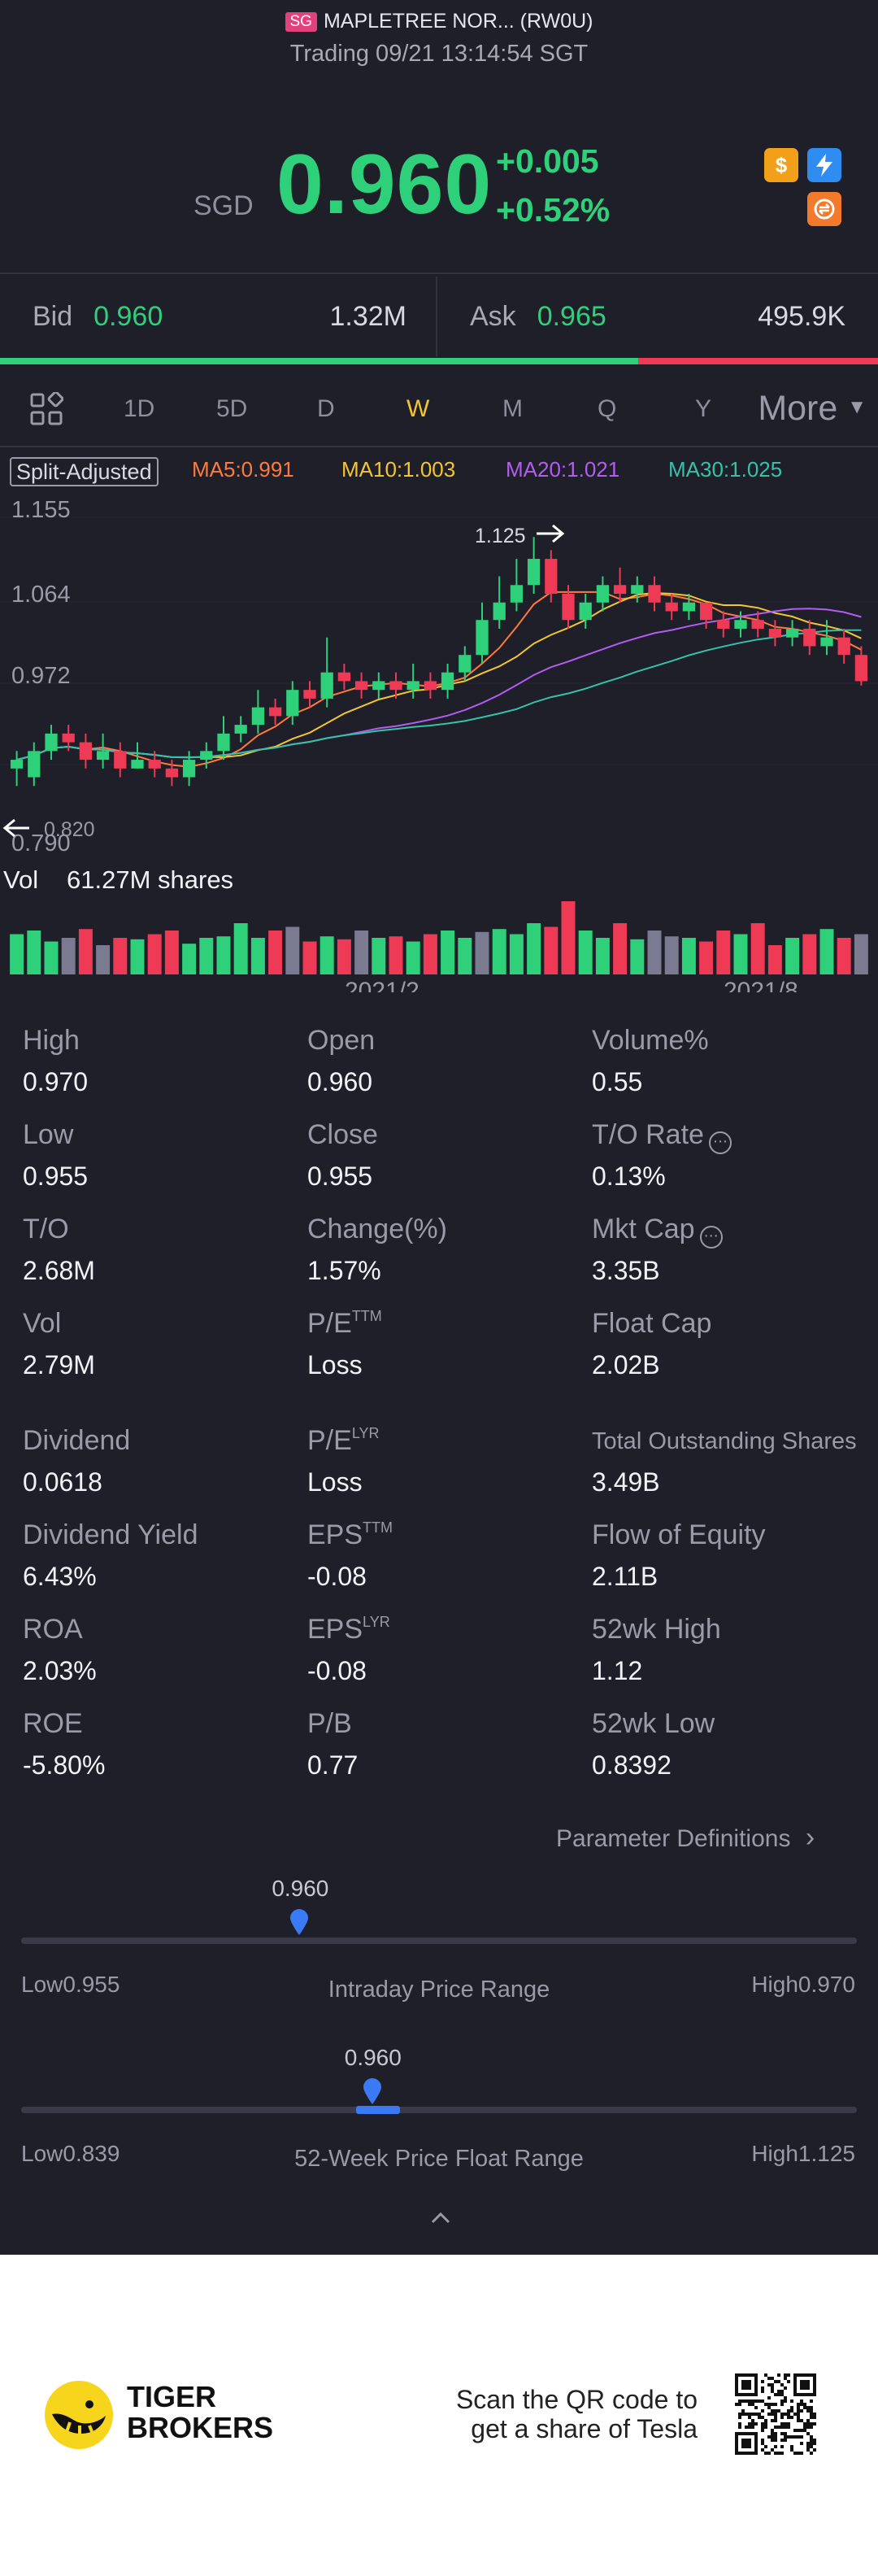 Image resolution: width=878 pixels, height=2576 pixels. I want to click on intraday-range-track, so click(439, 1940).